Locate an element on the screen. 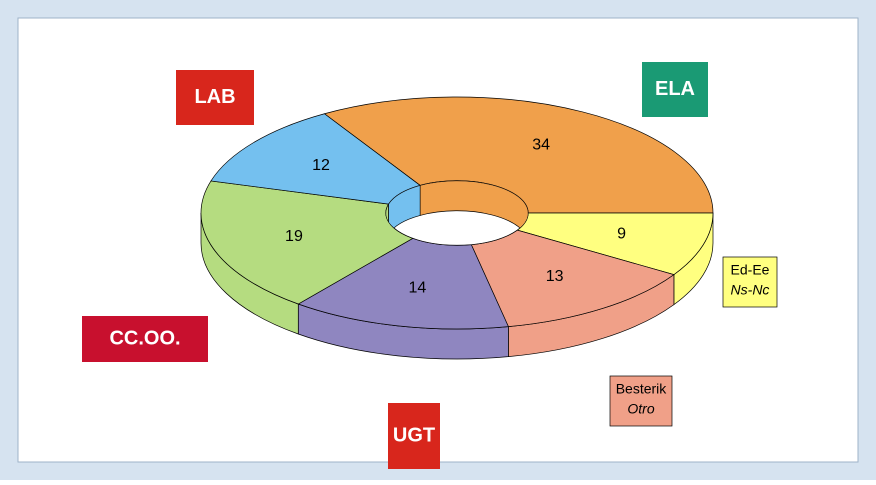 This screenshot has width=876, height=485. category-label: ELA is located at coordinates (675, 89).